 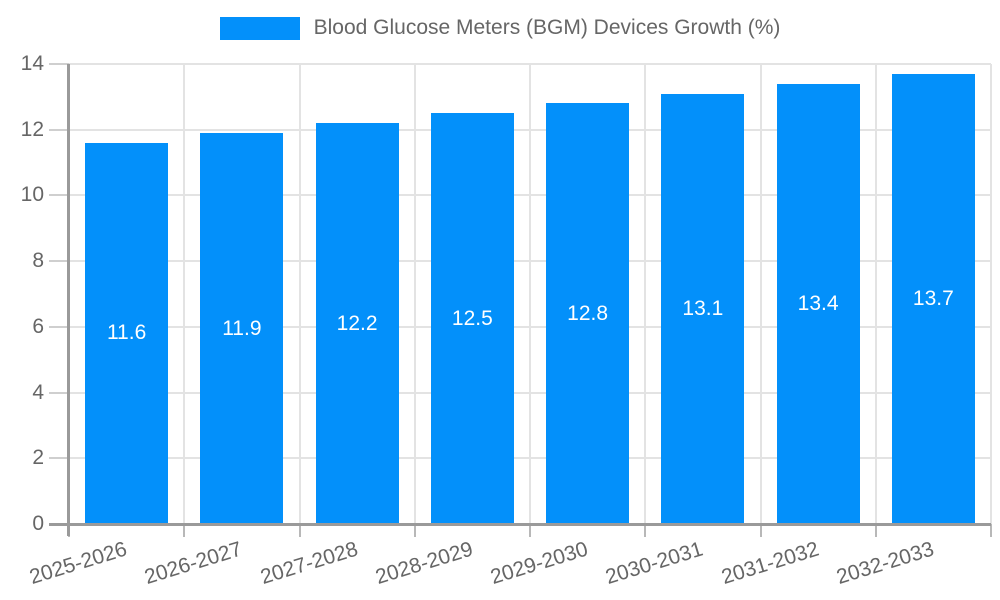 What do you see at coordinates (38, 326) in the screenshot?
I see `y-tick-label: 6` at bounding box center [38, 326].